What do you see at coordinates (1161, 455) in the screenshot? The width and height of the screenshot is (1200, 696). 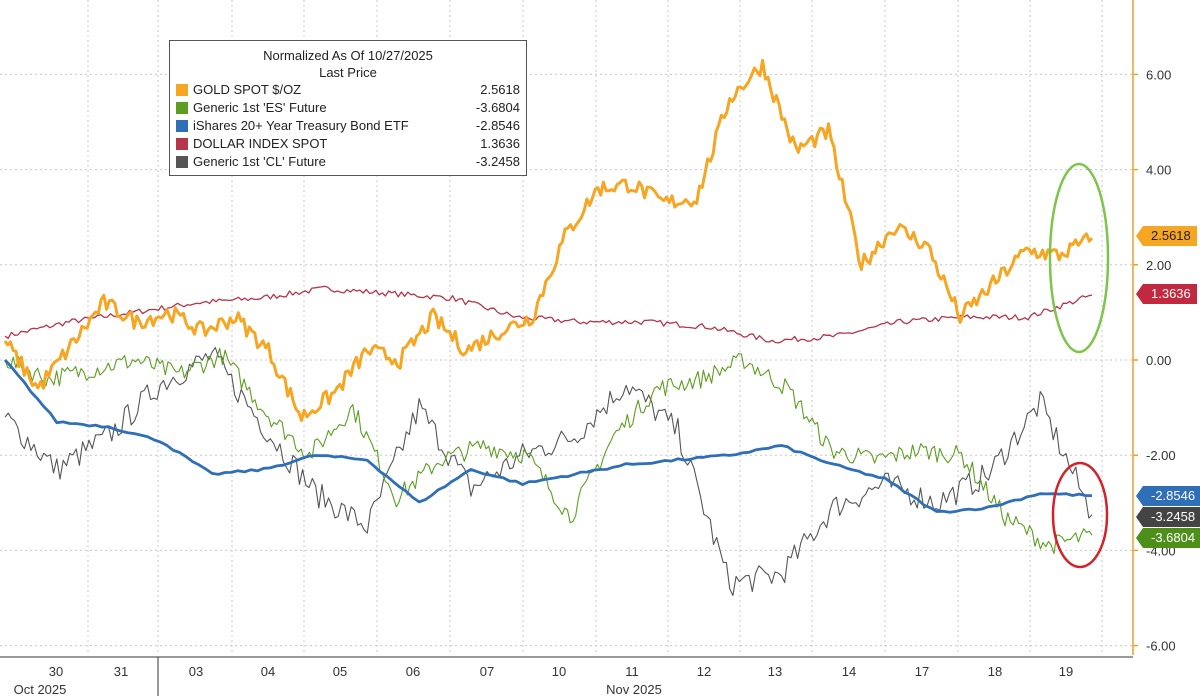 I see `y-tick-label: -2.00` at bounding box center [1161, 455].